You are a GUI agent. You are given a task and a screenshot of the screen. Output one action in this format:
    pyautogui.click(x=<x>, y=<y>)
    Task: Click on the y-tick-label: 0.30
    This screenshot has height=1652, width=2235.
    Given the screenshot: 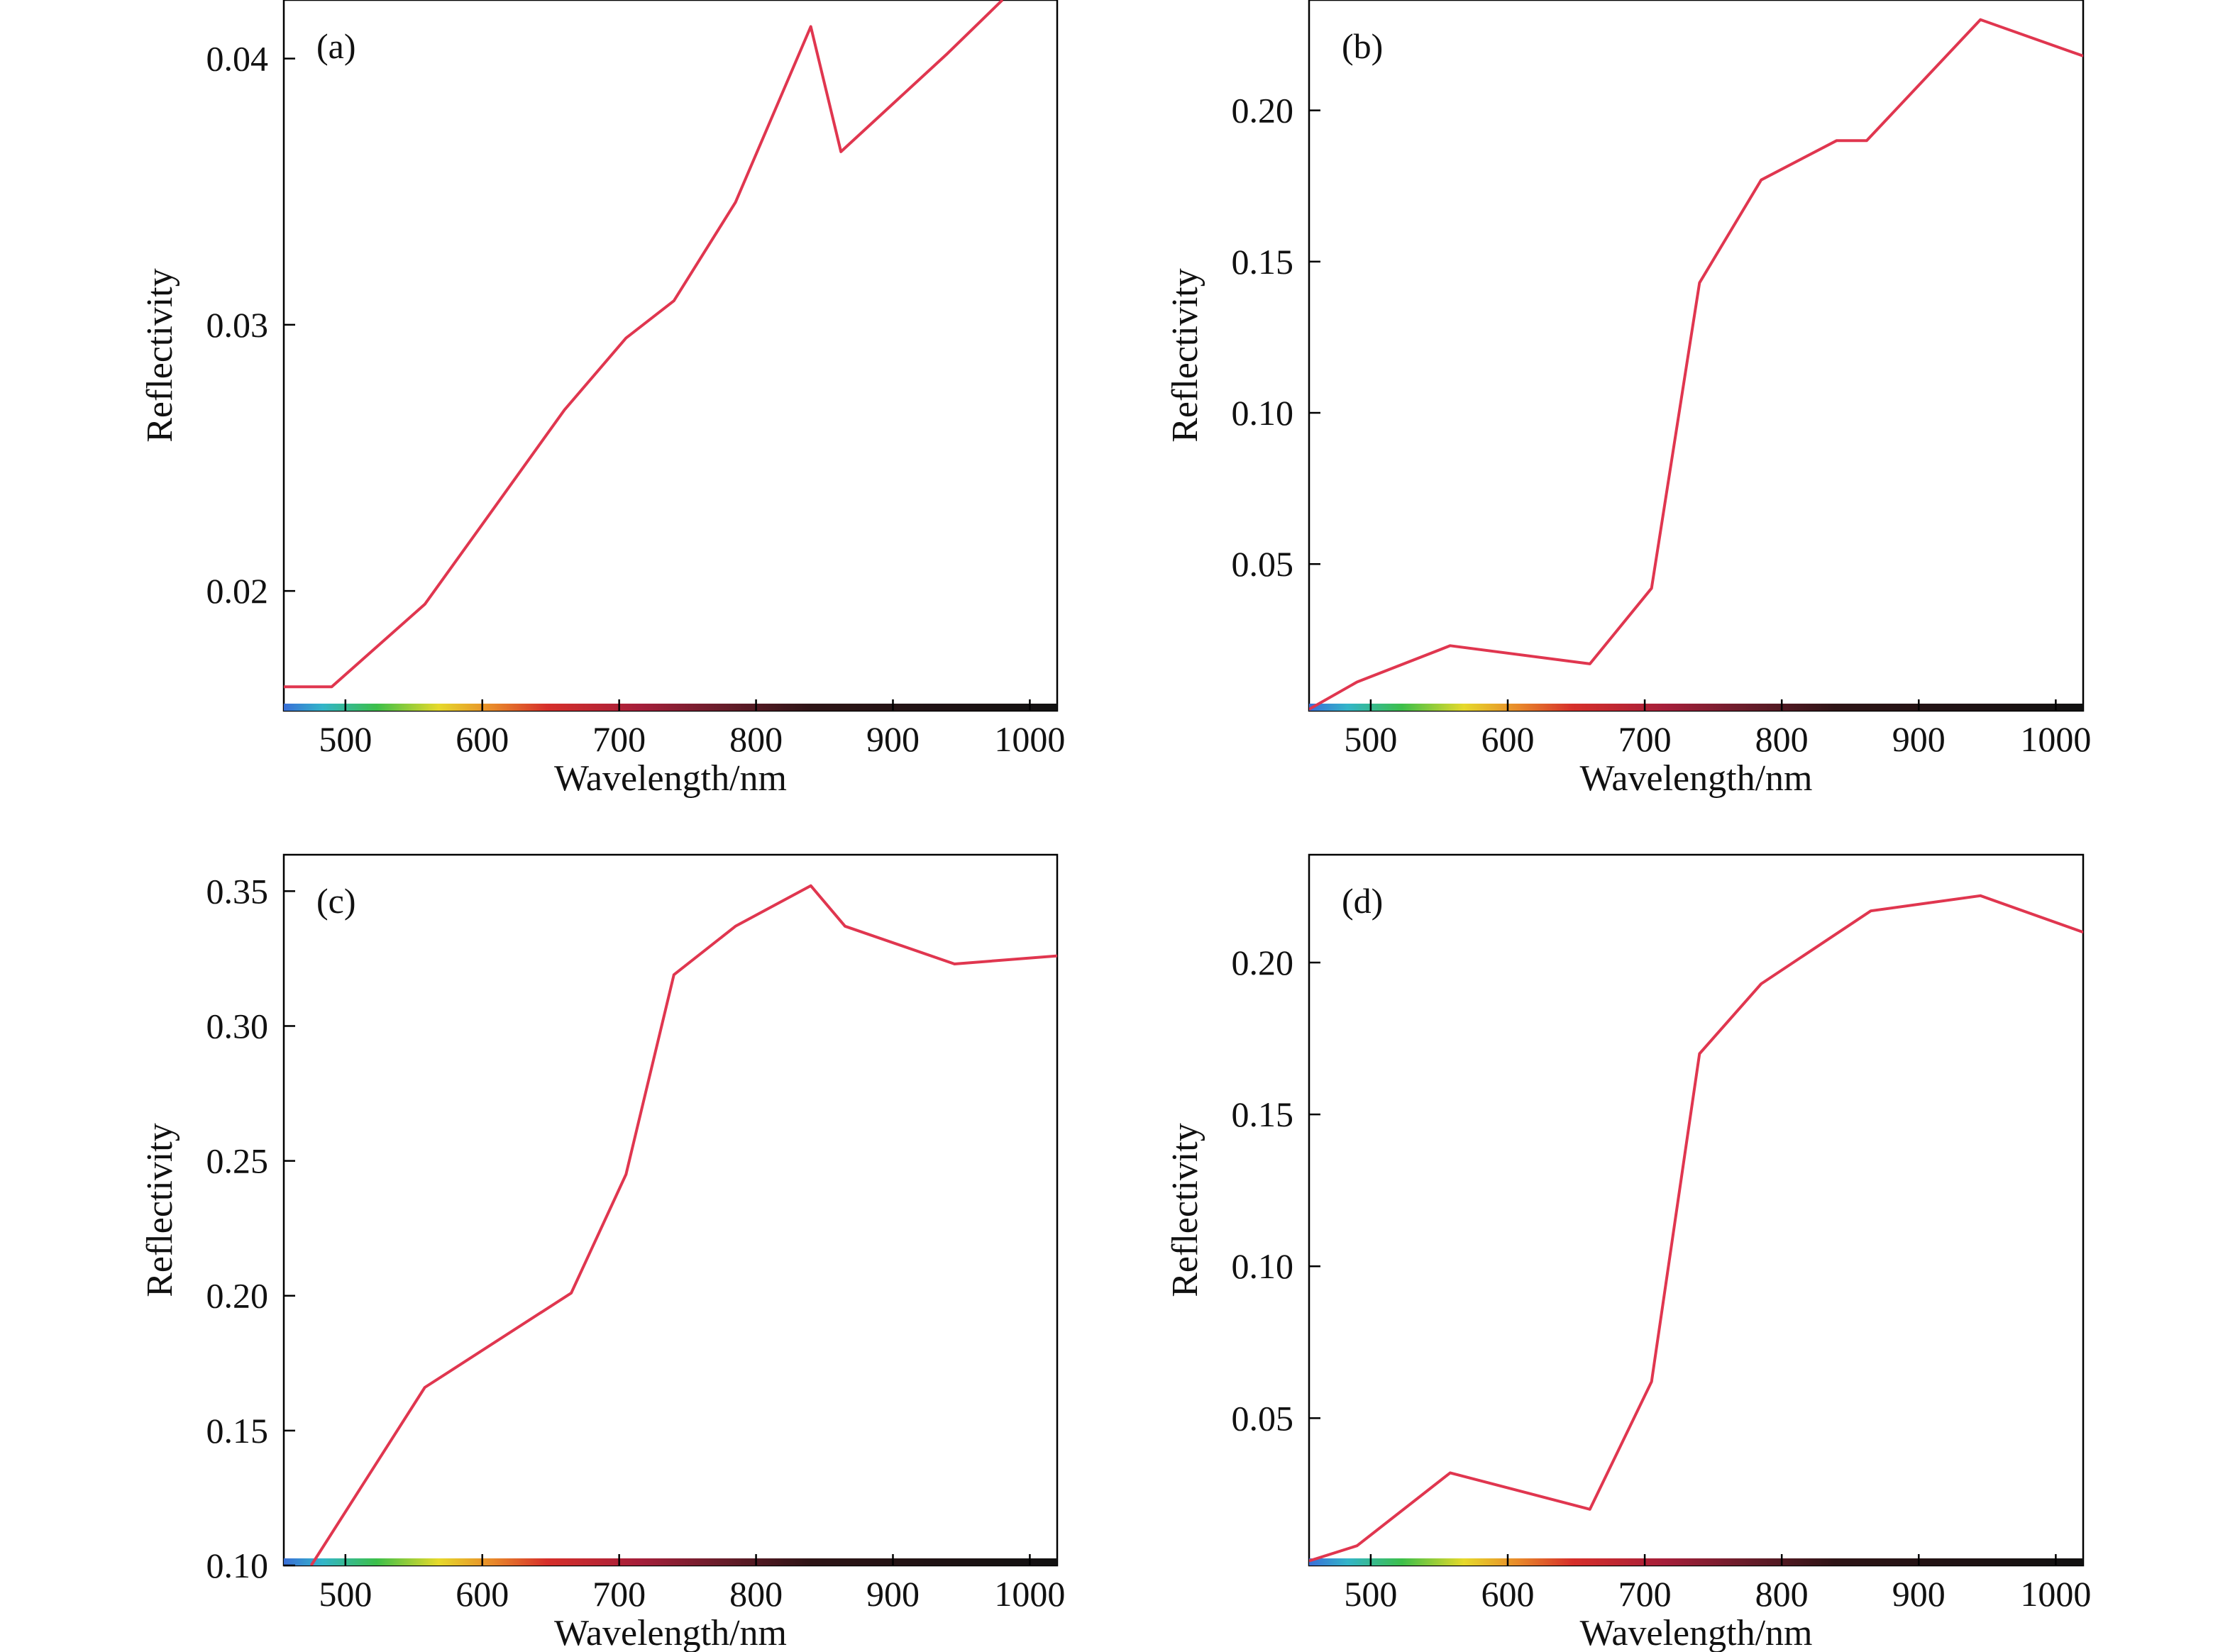 What is the action you would take?
    pyautogui.click(x=237, y=1026)
    